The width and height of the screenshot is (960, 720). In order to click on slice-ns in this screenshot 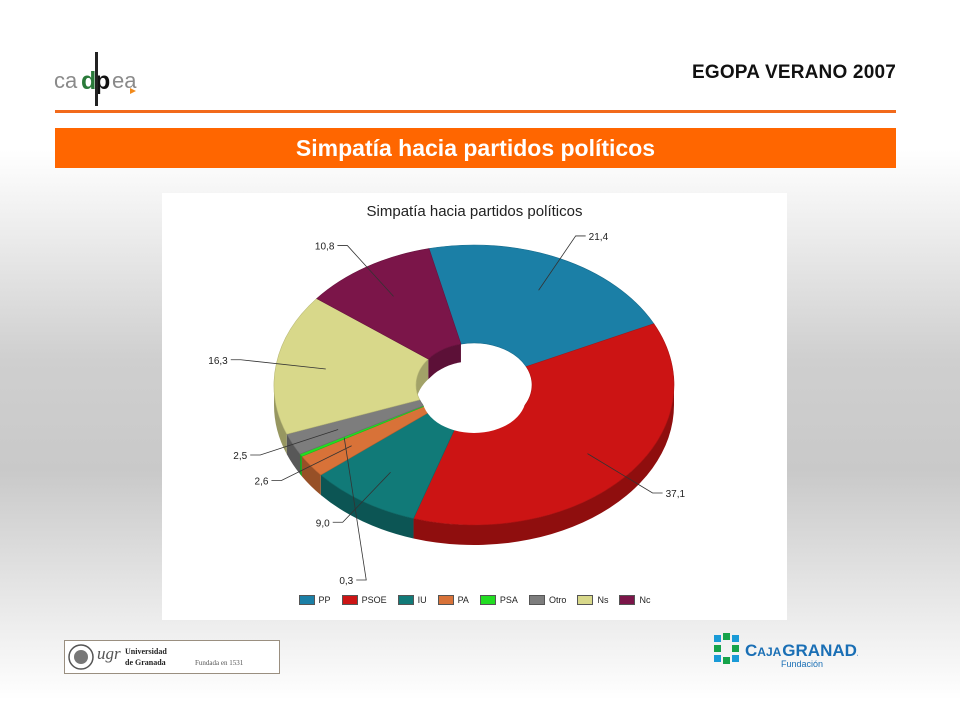, I will do `click(351, 366)`.